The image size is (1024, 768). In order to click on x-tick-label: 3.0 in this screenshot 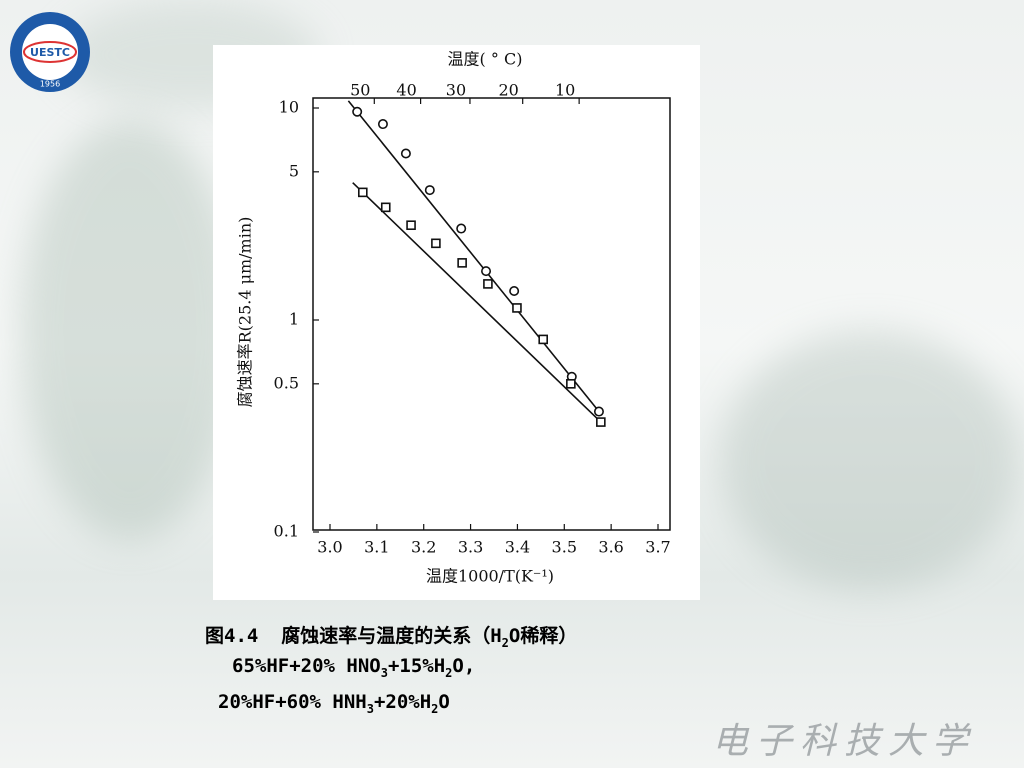, I will do `click(329, 547)`.